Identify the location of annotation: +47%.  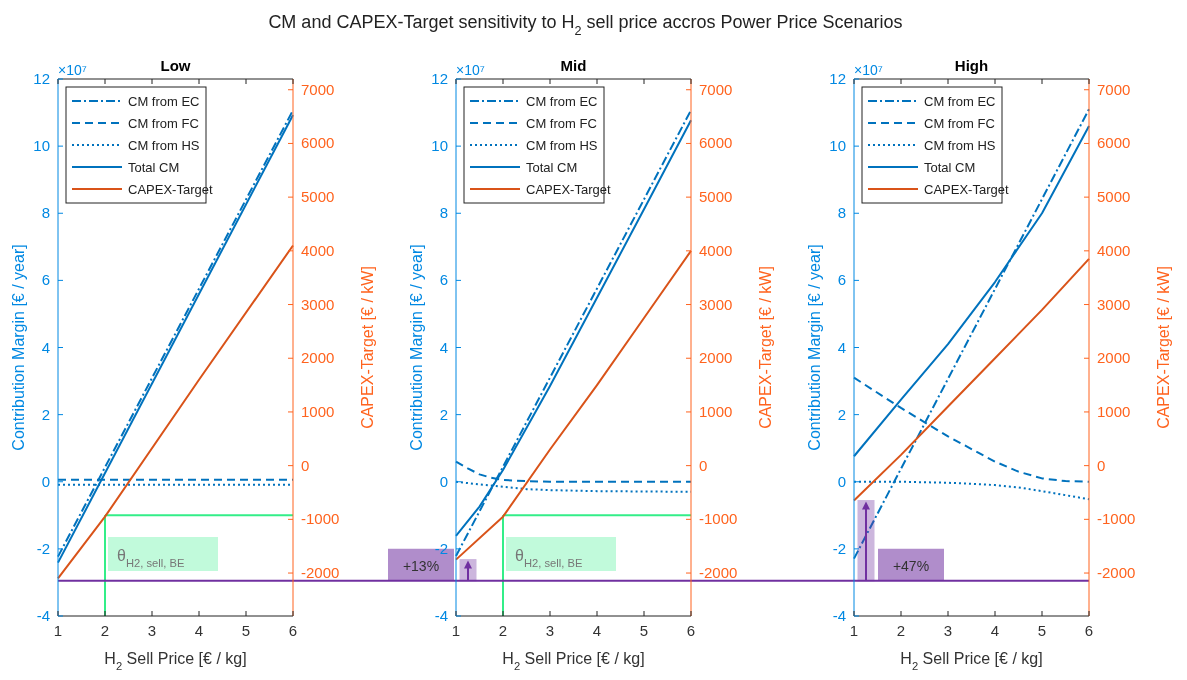
(911, 565).